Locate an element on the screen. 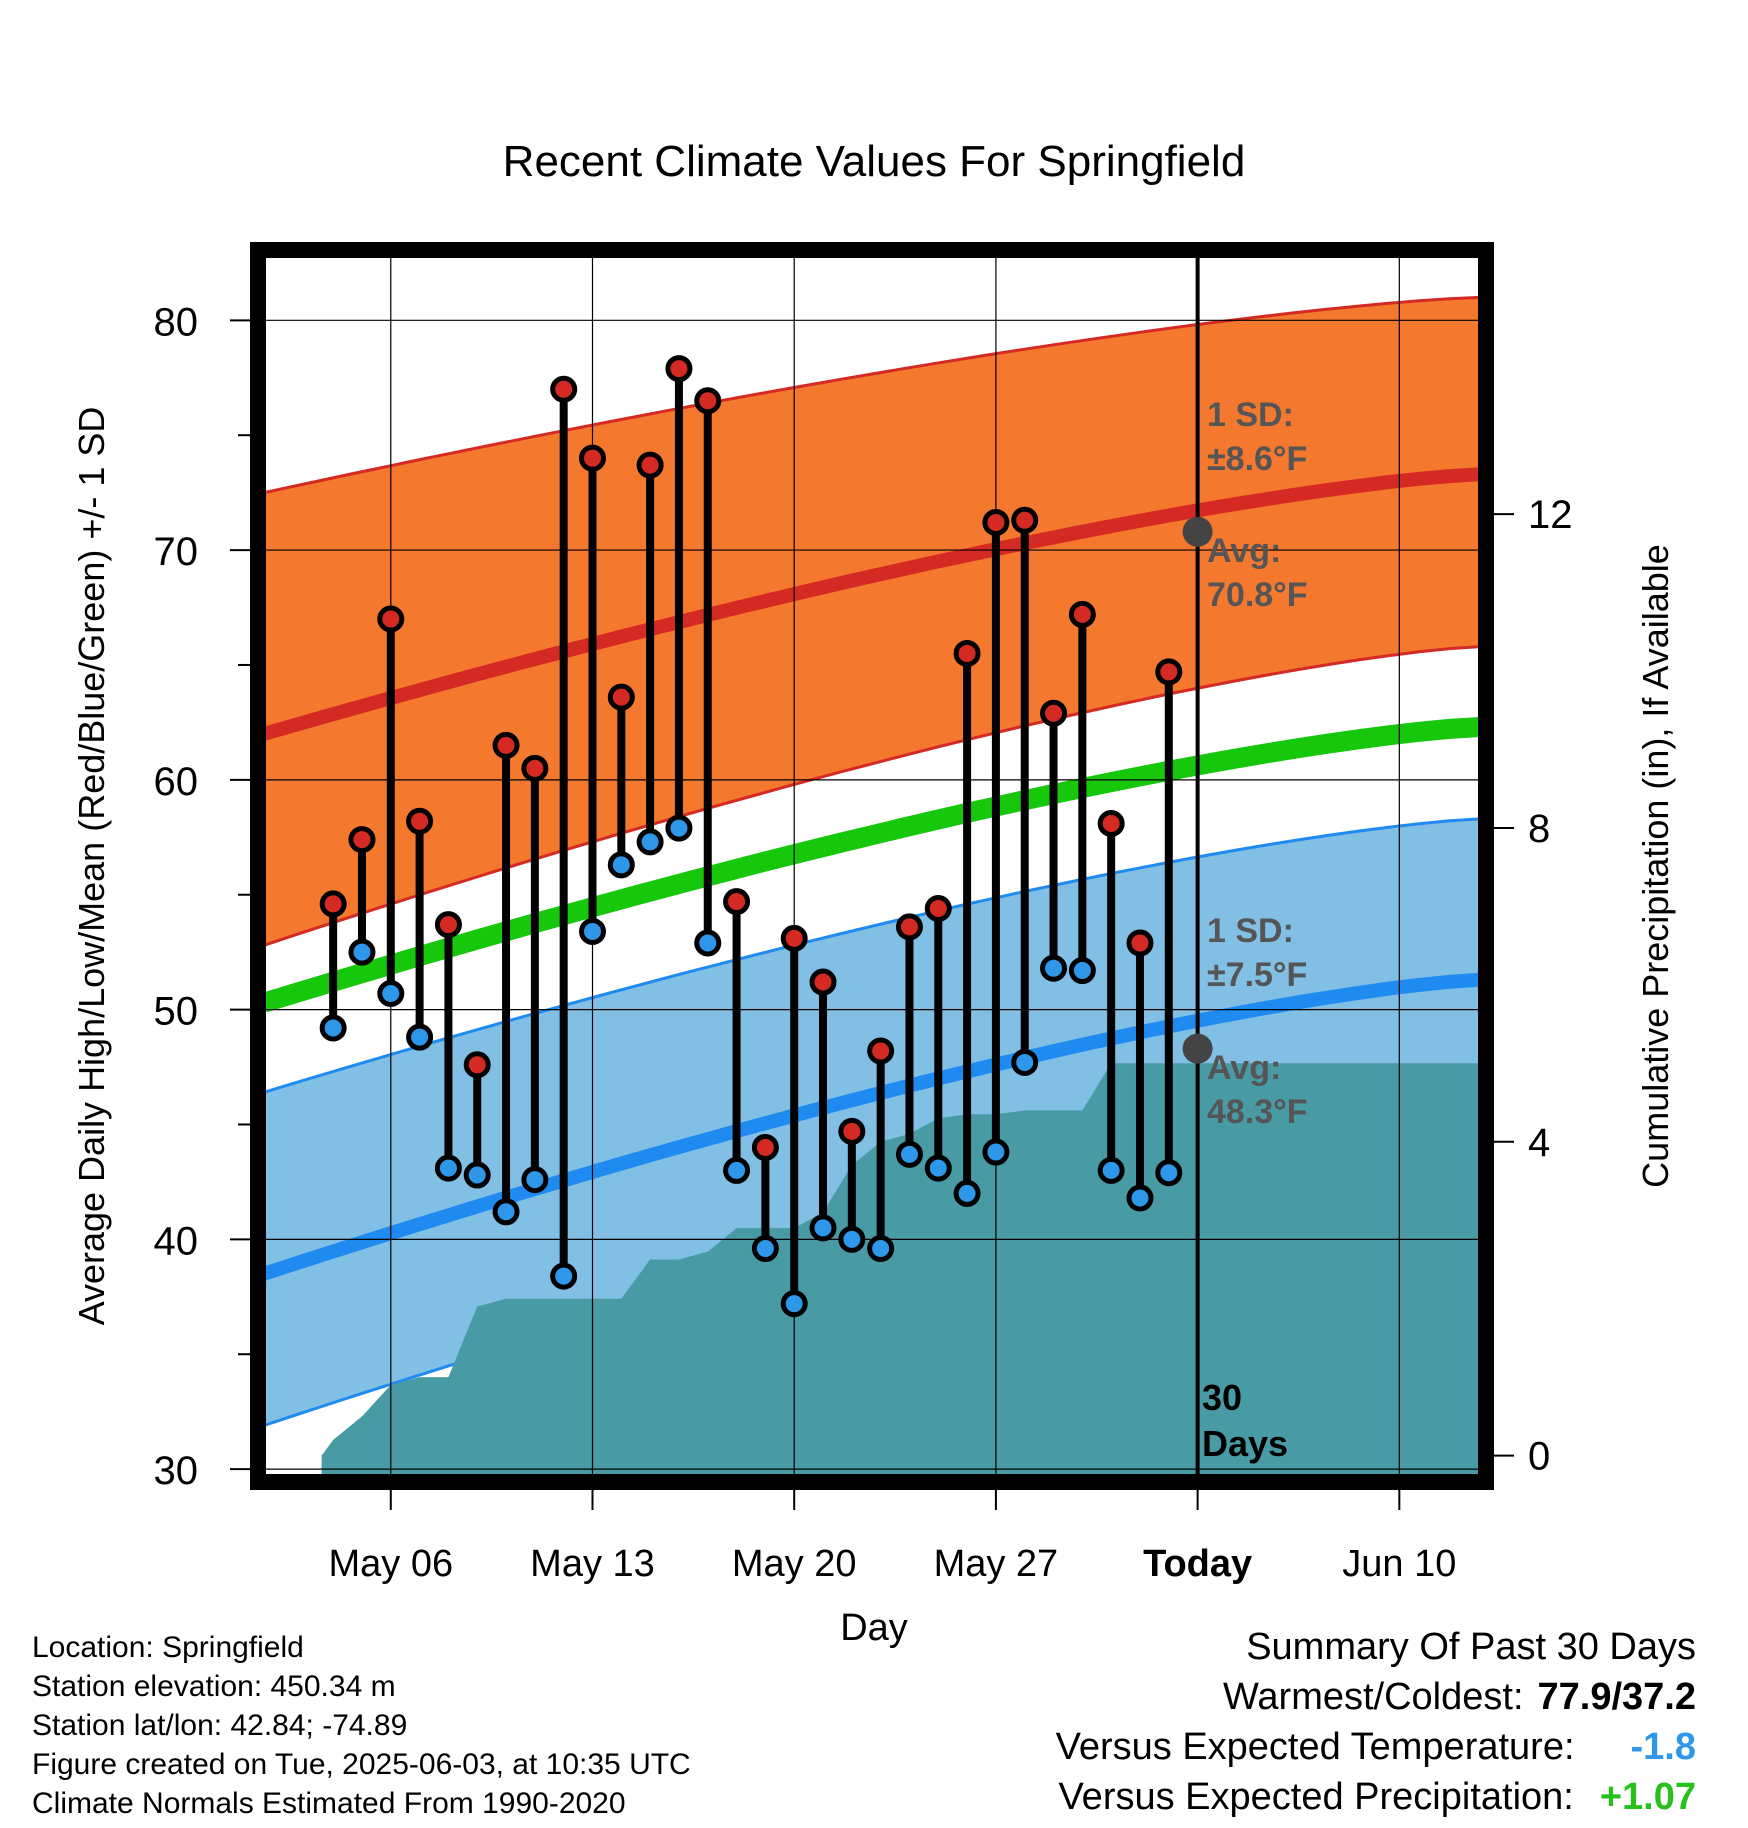  warm-cold-label: Warmest/Coldest: is located at coordinates (1373, 1697).